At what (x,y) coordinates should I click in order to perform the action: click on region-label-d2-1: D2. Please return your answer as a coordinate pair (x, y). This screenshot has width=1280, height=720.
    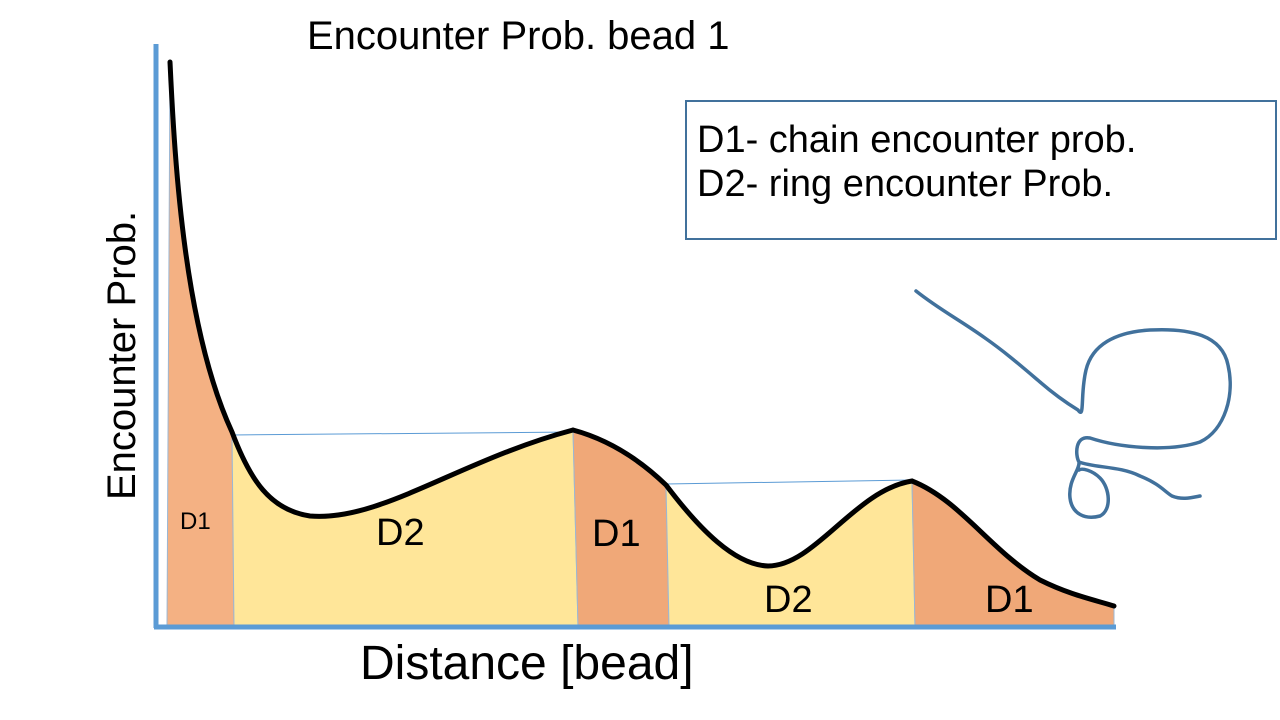
    Looking at the image, I should click on (400, 533).